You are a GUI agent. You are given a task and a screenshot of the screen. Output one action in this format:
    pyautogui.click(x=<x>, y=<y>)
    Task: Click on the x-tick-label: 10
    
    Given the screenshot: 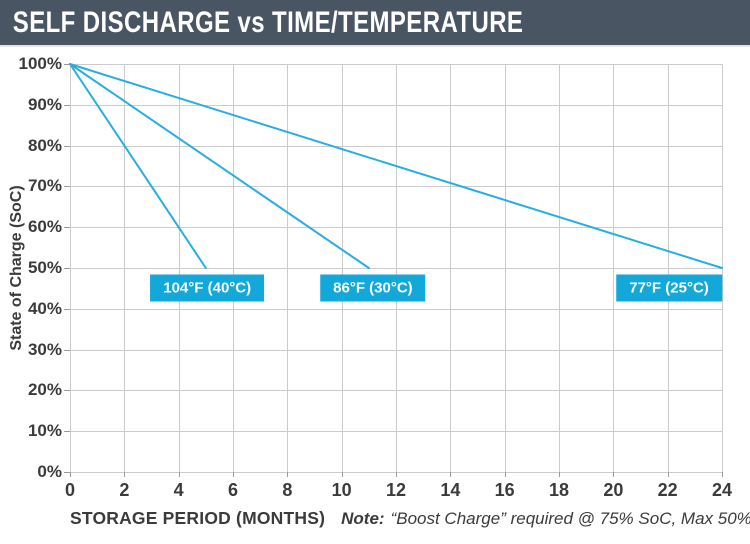 What is the action you would take?
    pyautogui.click(x=341, y=490)
    